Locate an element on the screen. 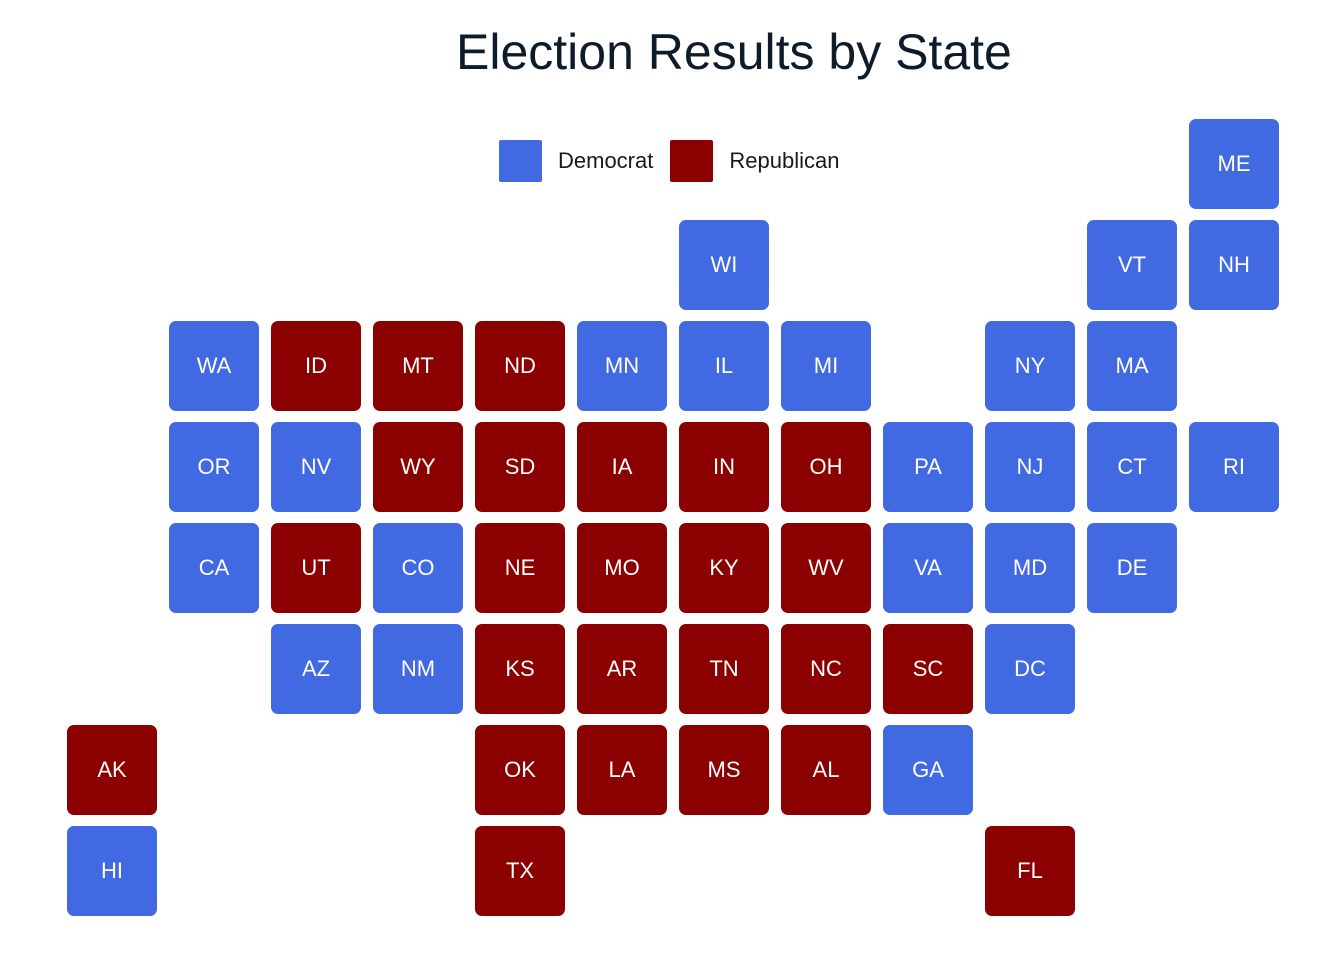 This screenshot has width=1344, height=960. state-tile-nv: NV is located at coordinates (316, 467).